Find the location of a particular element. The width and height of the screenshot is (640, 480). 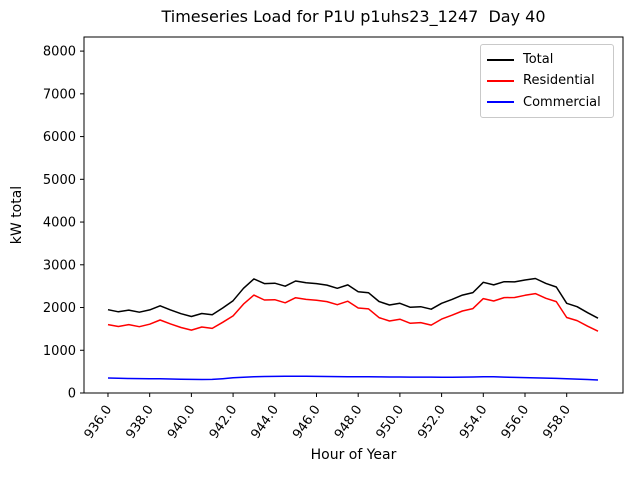

x-tick-label: 952.0 is located at coordinates (432, 422).